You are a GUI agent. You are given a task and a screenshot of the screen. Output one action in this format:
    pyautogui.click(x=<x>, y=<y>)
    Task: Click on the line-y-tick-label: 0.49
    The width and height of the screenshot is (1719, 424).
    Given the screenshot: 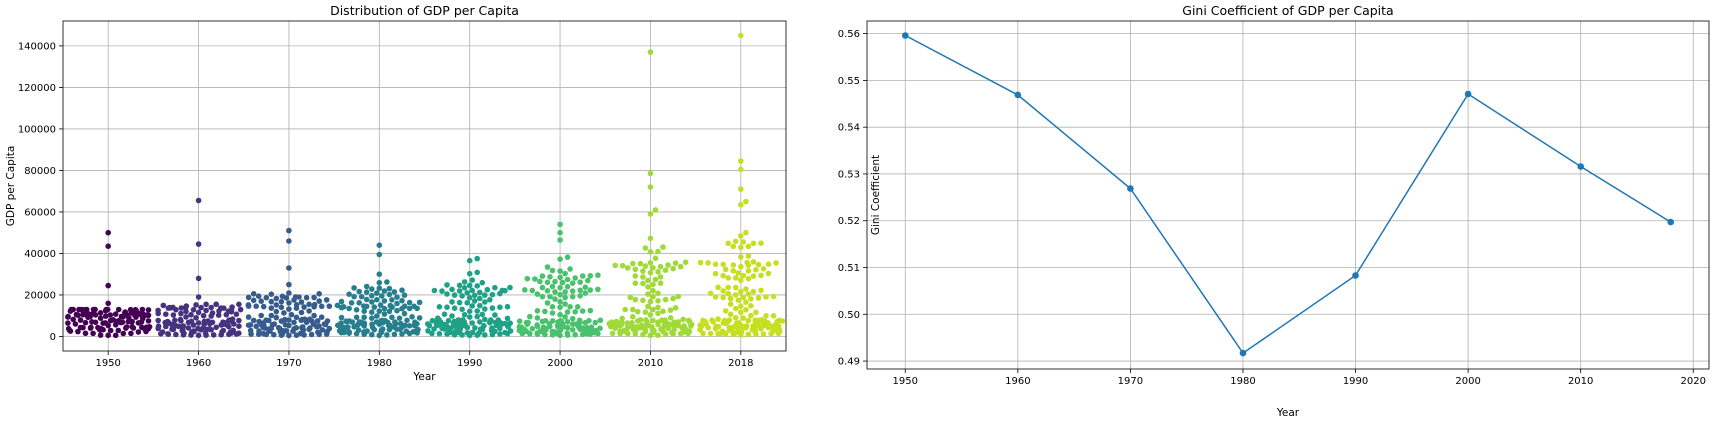 What is the action you would take?
    pyautogui.click(x=849, y=362)
    